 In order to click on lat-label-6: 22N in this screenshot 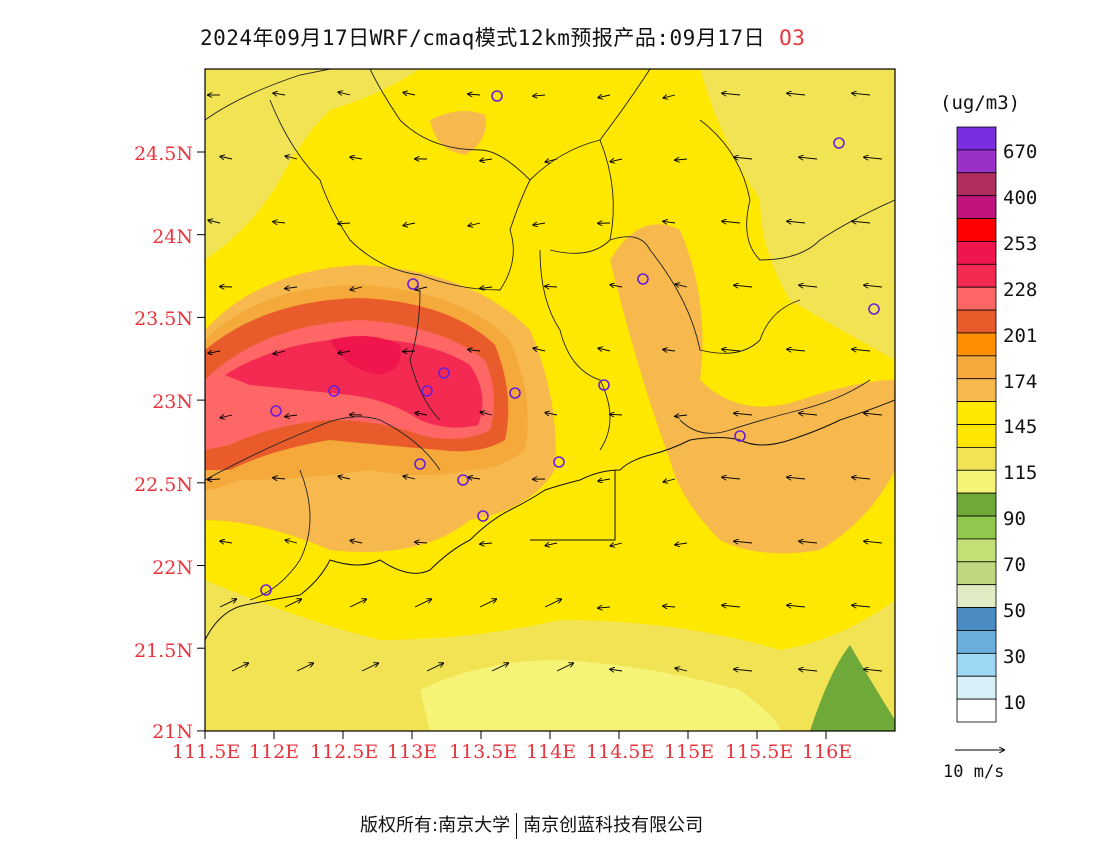, I will do `click(172, 568)`.